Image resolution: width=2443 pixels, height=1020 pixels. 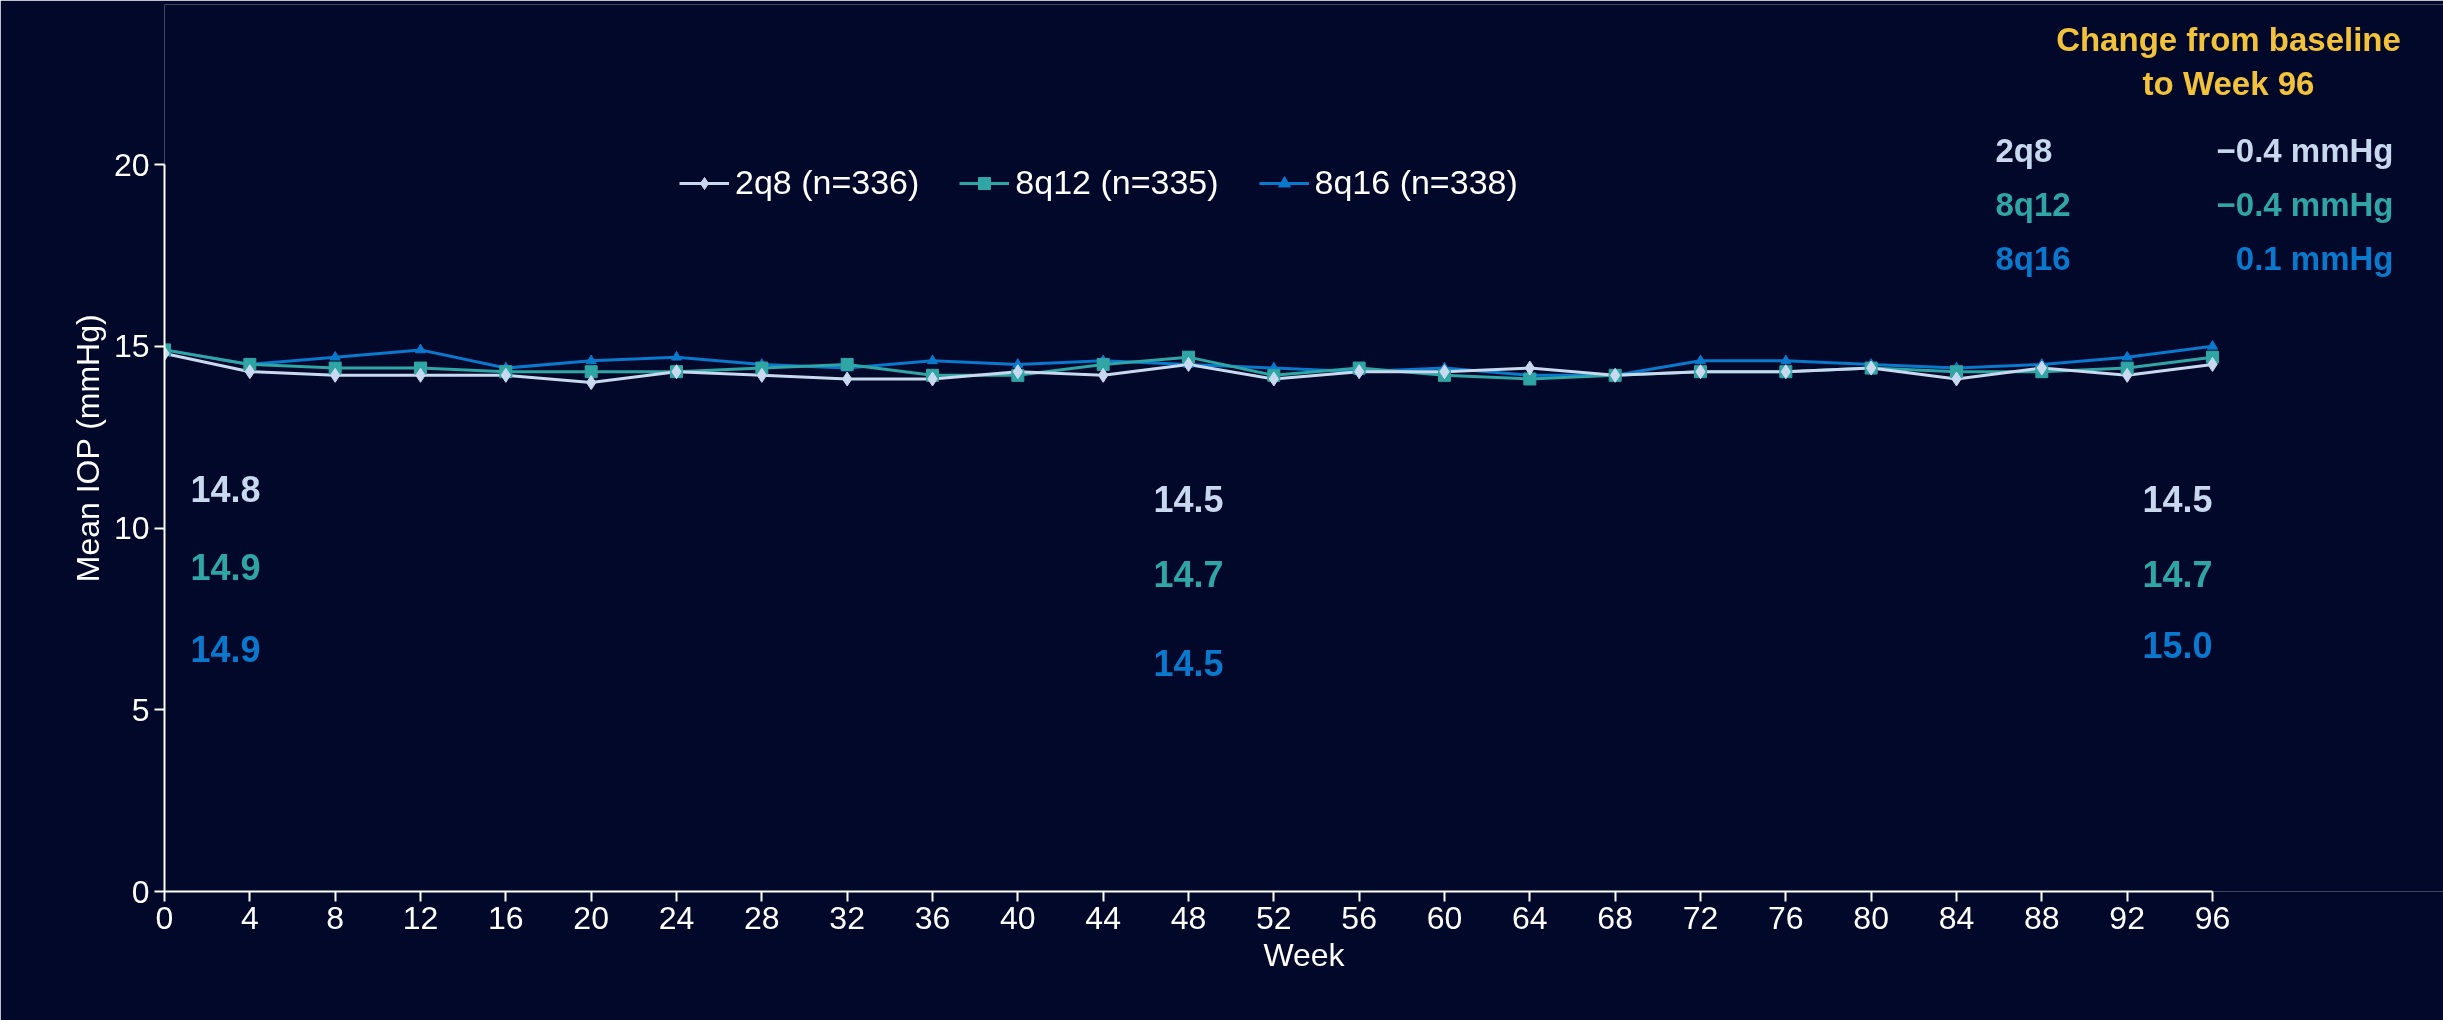 What do you see at coordinates (420, 917) in the screenshot?
I see `x-tick-label: 12` at bounding box center [420, 917].